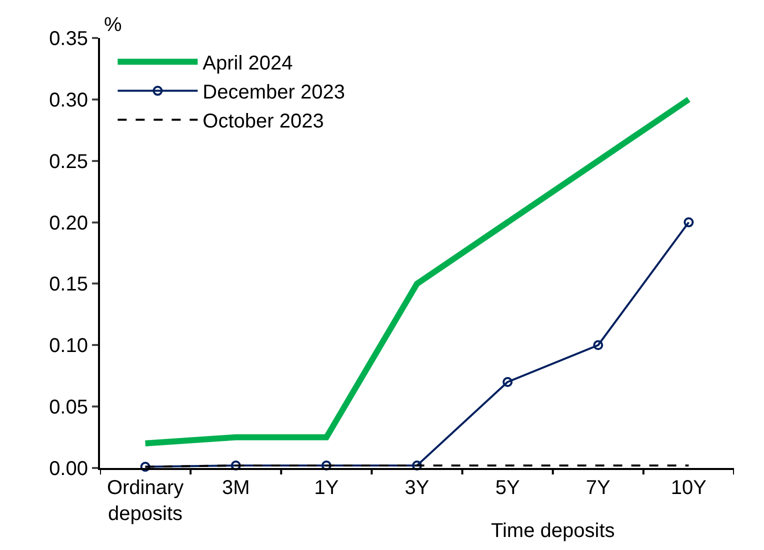 This screenshot has height=550, width=764. What do you see at coordinates (417, 488) in the screenshot?
I see `x-tick-label: 3Y` at bounding box center [417, 488].